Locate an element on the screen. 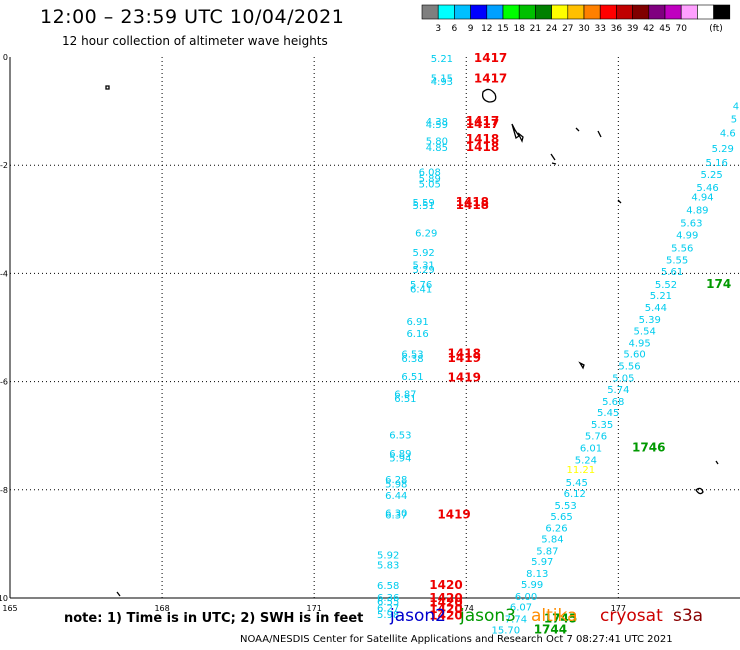 This screenshot has width=740, height=650. swh-point-label: 5.24 is located at coordinates (586, 461).